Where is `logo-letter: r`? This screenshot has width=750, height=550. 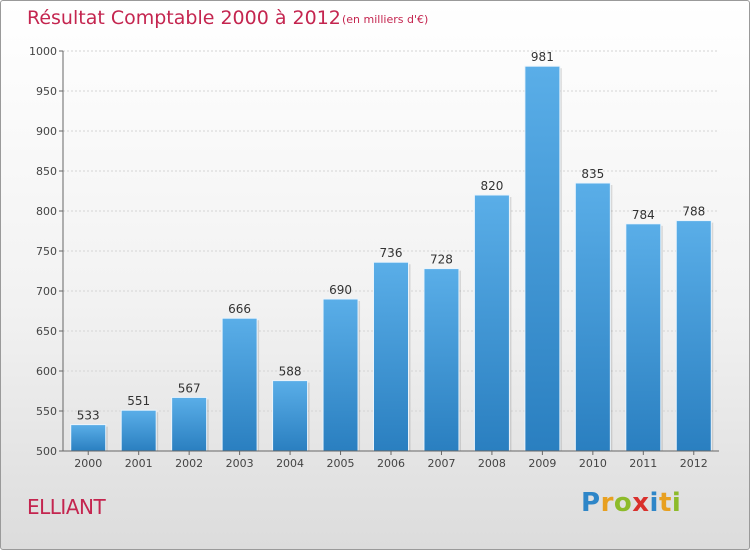 logo-letter: r is located at coordinates (607, 503).